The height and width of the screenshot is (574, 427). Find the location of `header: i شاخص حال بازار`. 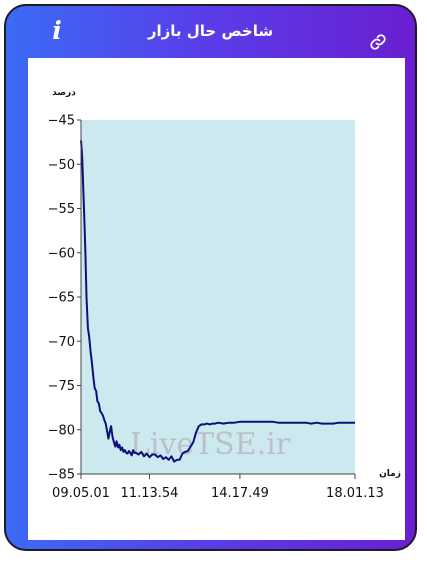

header: i شاخص حال بازار is located at coordinates (210, 32).